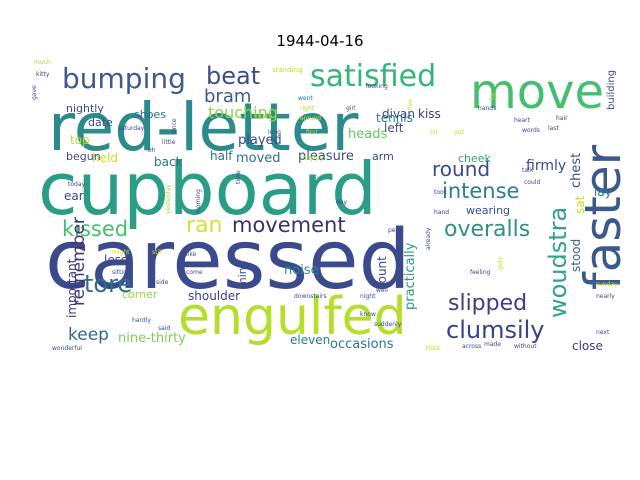 Image resolution: width=640 pixels, height=480 pixels. What do you see at coordinates (587, 346) in the screenshot?
I see `cloud-word: close` at bounding box center [587, 346].